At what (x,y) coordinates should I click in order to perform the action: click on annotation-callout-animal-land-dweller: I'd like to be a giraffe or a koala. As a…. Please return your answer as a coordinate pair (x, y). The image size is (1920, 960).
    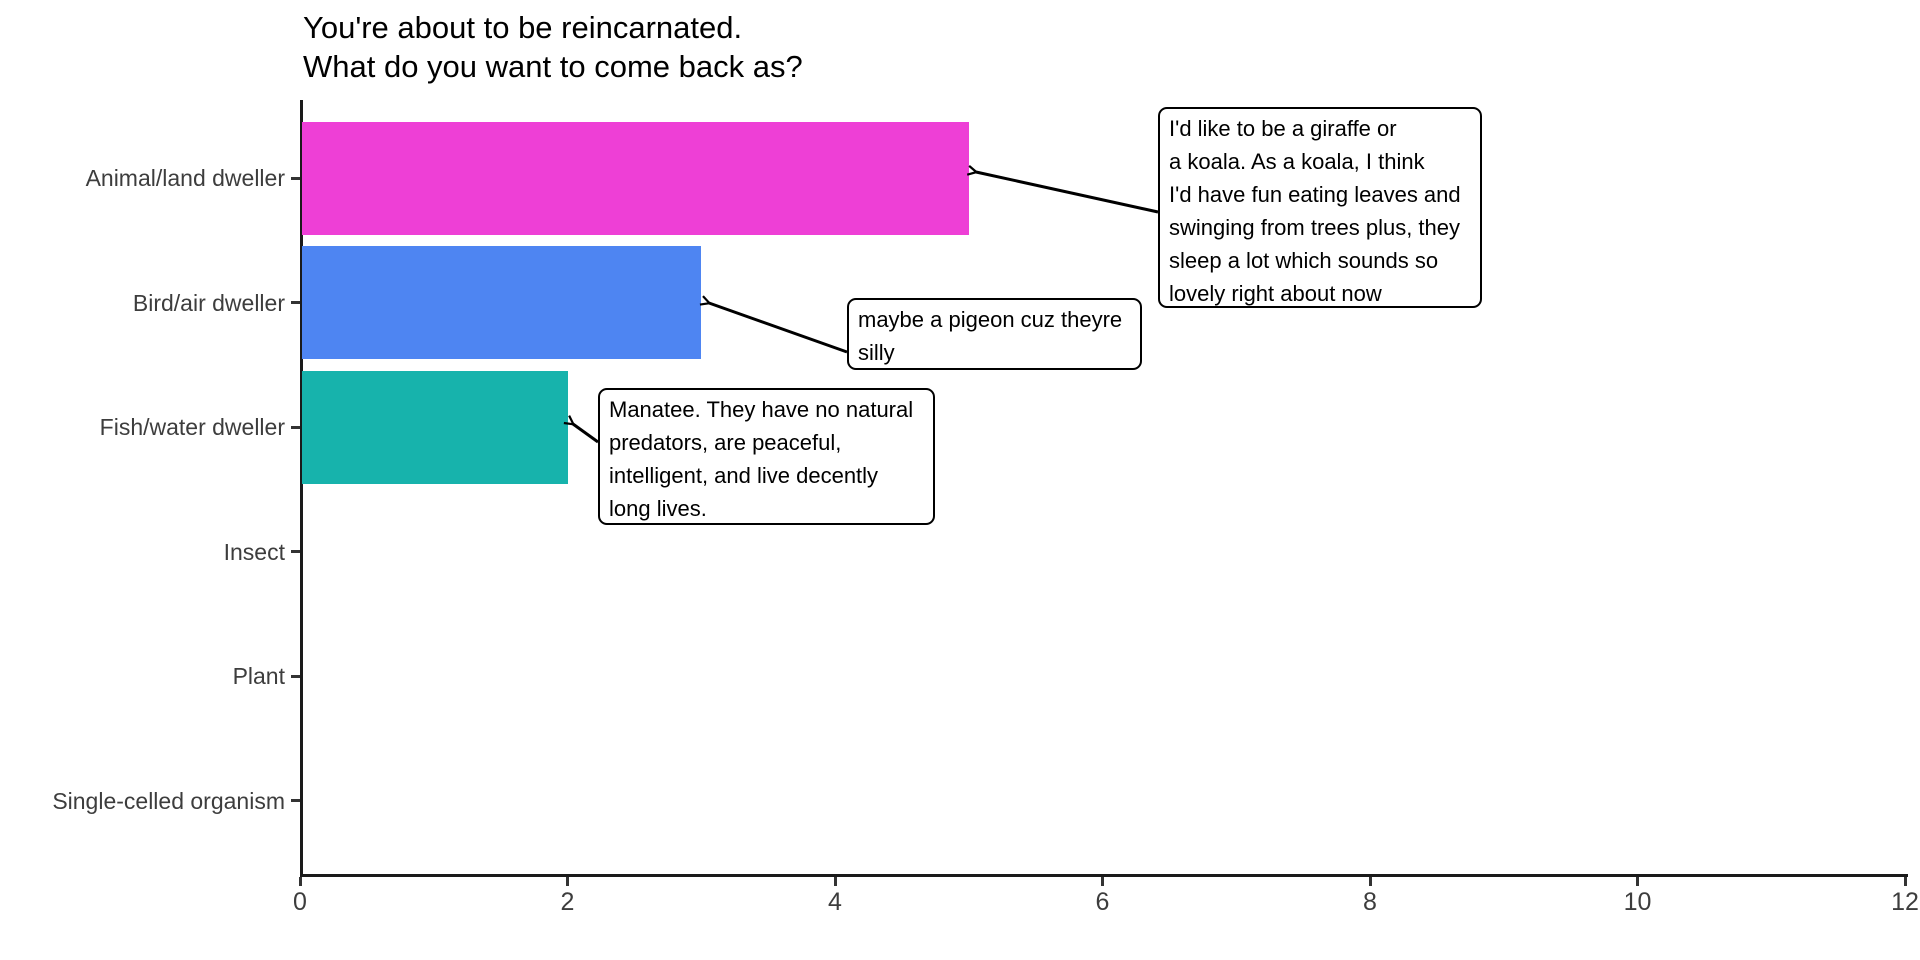
    Looking at the image, I should click on (1320, 207).